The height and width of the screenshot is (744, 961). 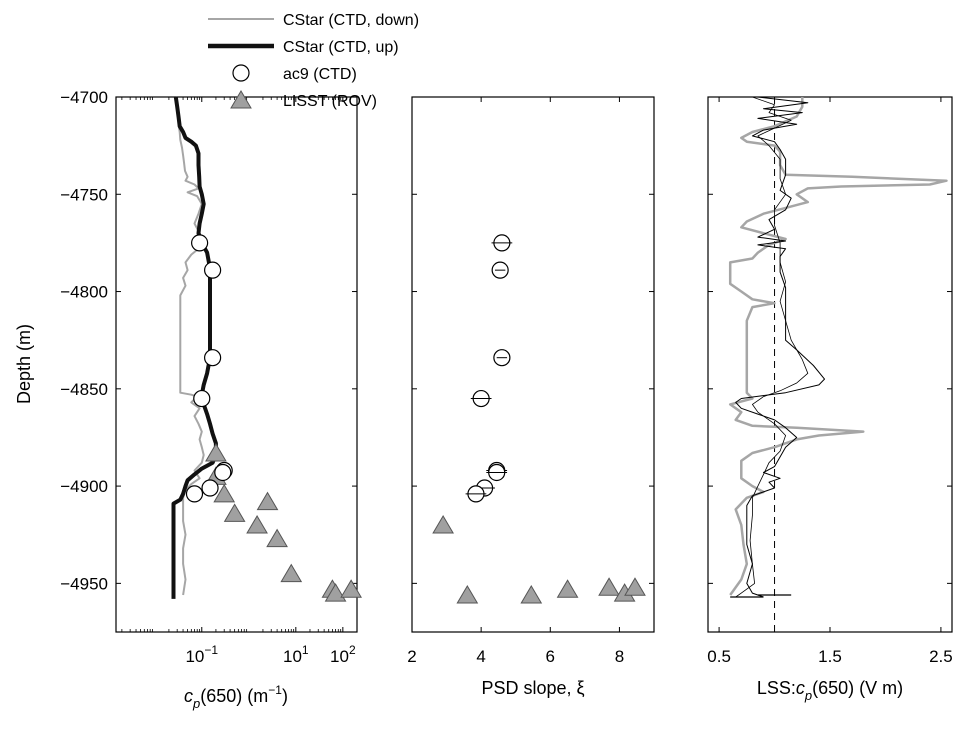 What do you see at coordinates (275, 690) in the screenshot?
I see `left-xlabel-sup: −1` at bounding box center [275, 690].